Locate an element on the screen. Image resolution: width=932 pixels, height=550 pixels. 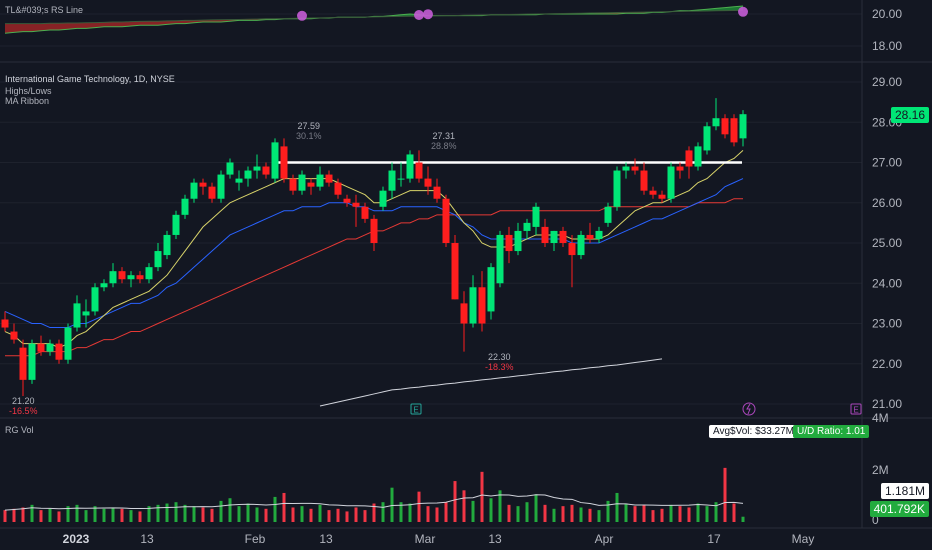
high-annotation: 27.59 30.1% is located at coordinates (309, 131).